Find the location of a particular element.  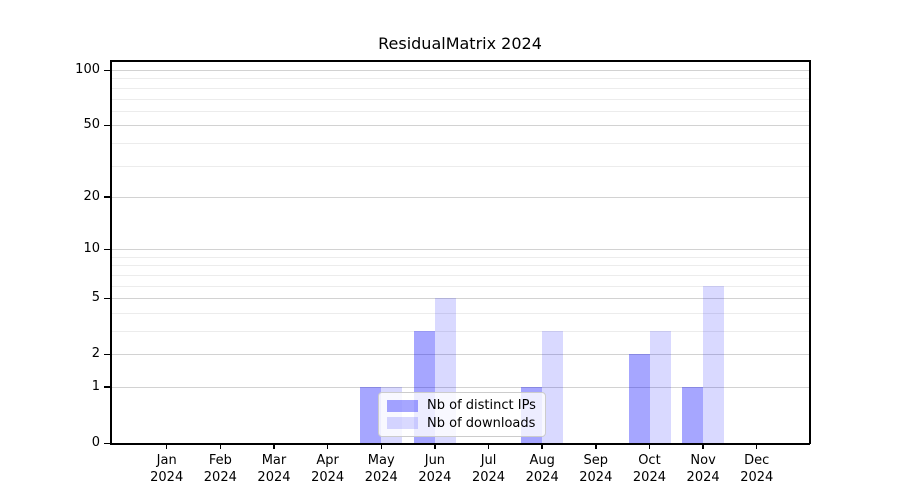

y-tick-label: 50 is located at coordinates (91, 125).